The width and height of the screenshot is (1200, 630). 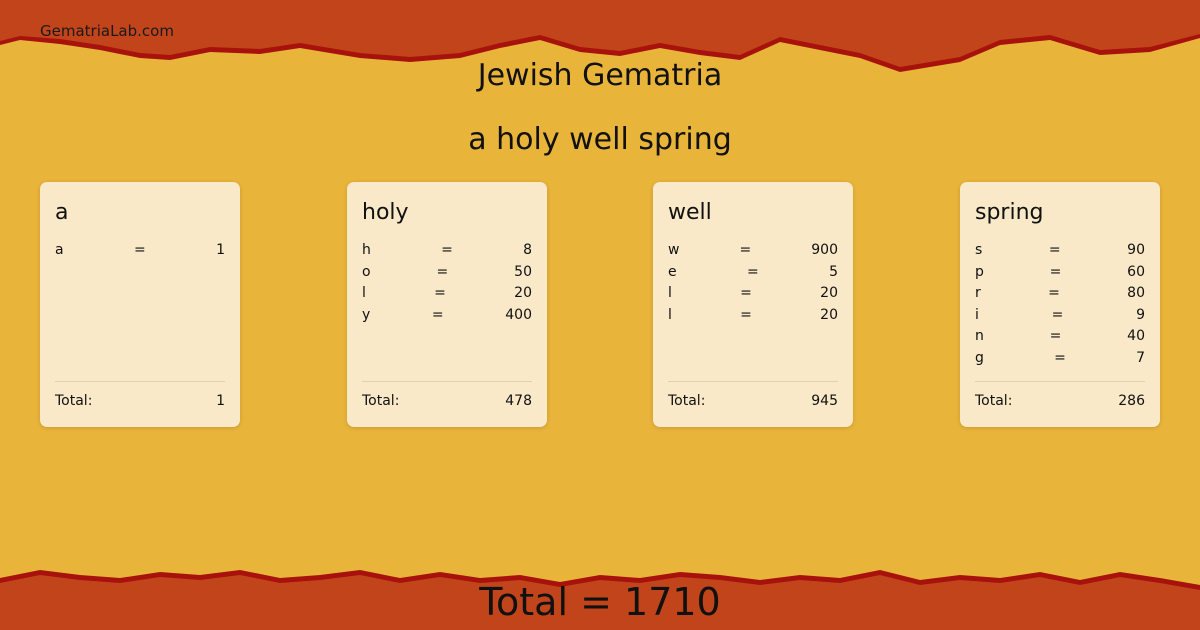 I want to click on letter: h, so click(x=366, y=250).